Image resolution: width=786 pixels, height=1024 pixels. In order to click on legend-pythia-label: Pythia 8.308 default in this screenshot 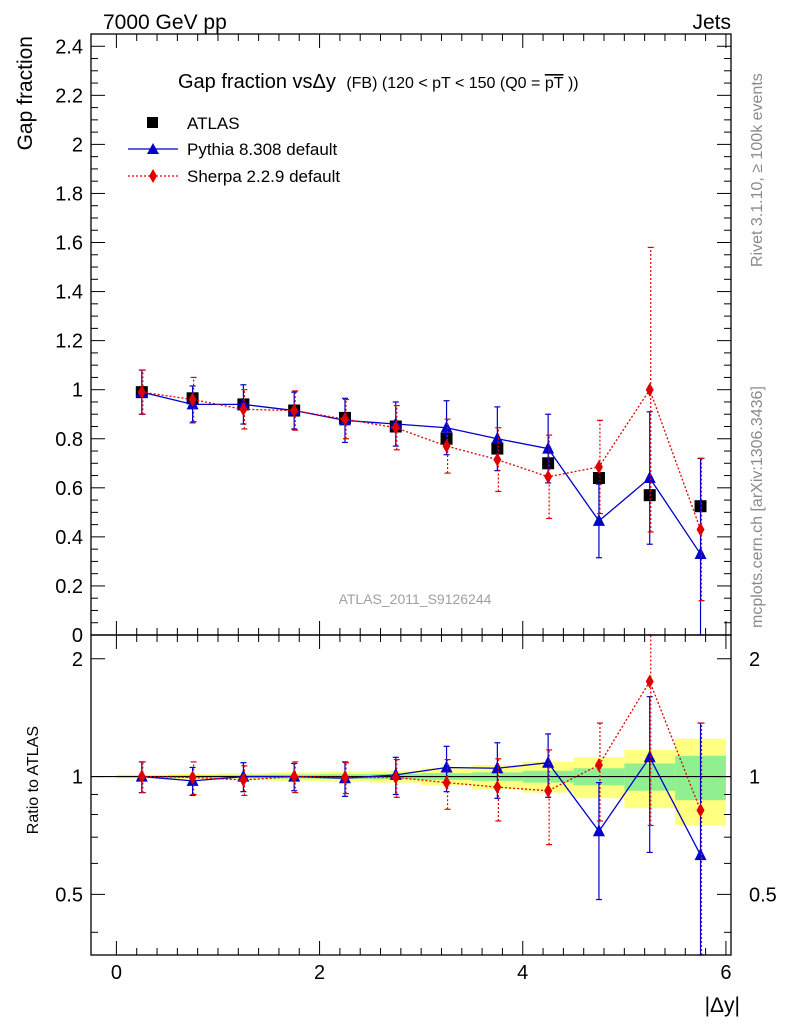, I will do `click(262, 149)`.